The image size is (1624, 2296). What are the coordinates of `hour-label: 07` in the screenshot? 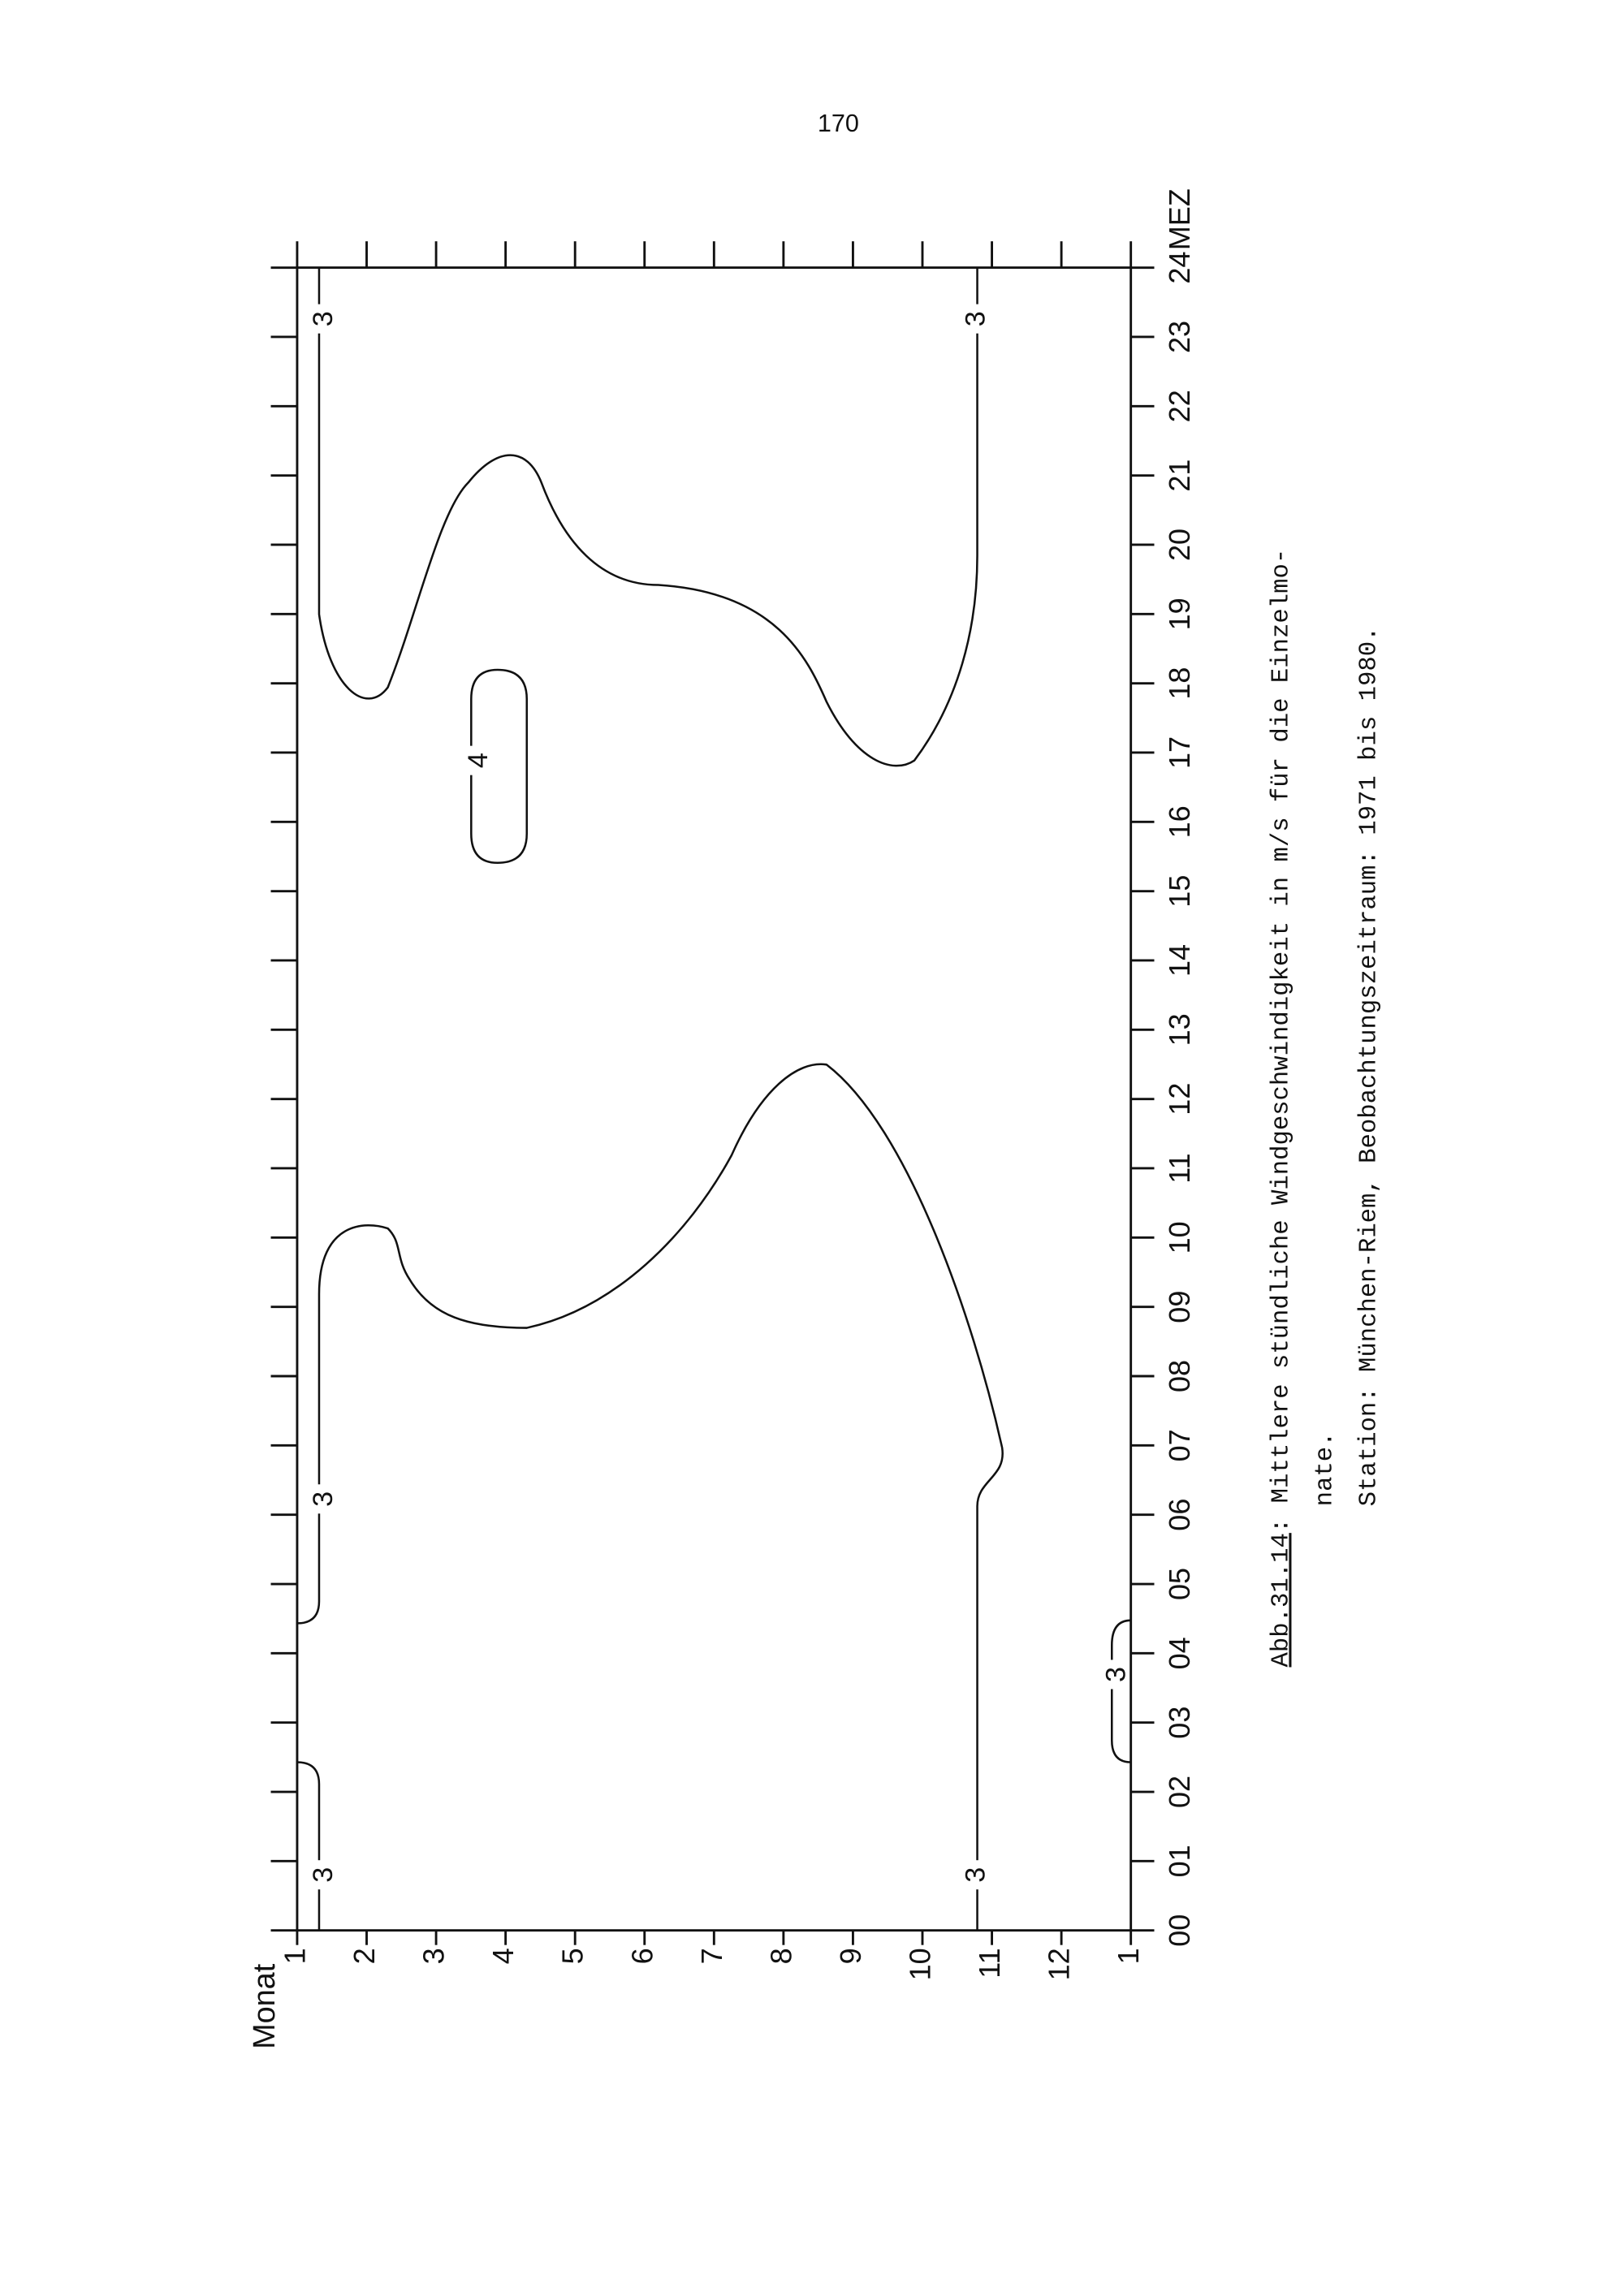 It's located at (1180, 1445).